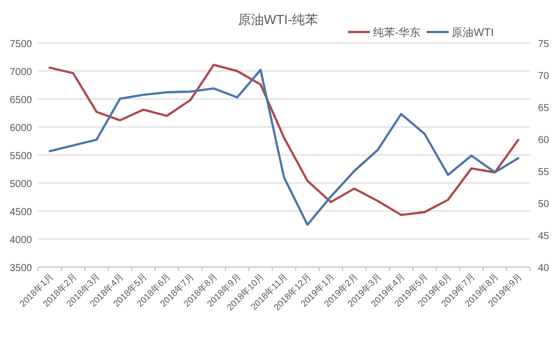  Describe the element at coordinates (544, 140) in the screenshot. I see `y2-tick-label: 60` at that location.